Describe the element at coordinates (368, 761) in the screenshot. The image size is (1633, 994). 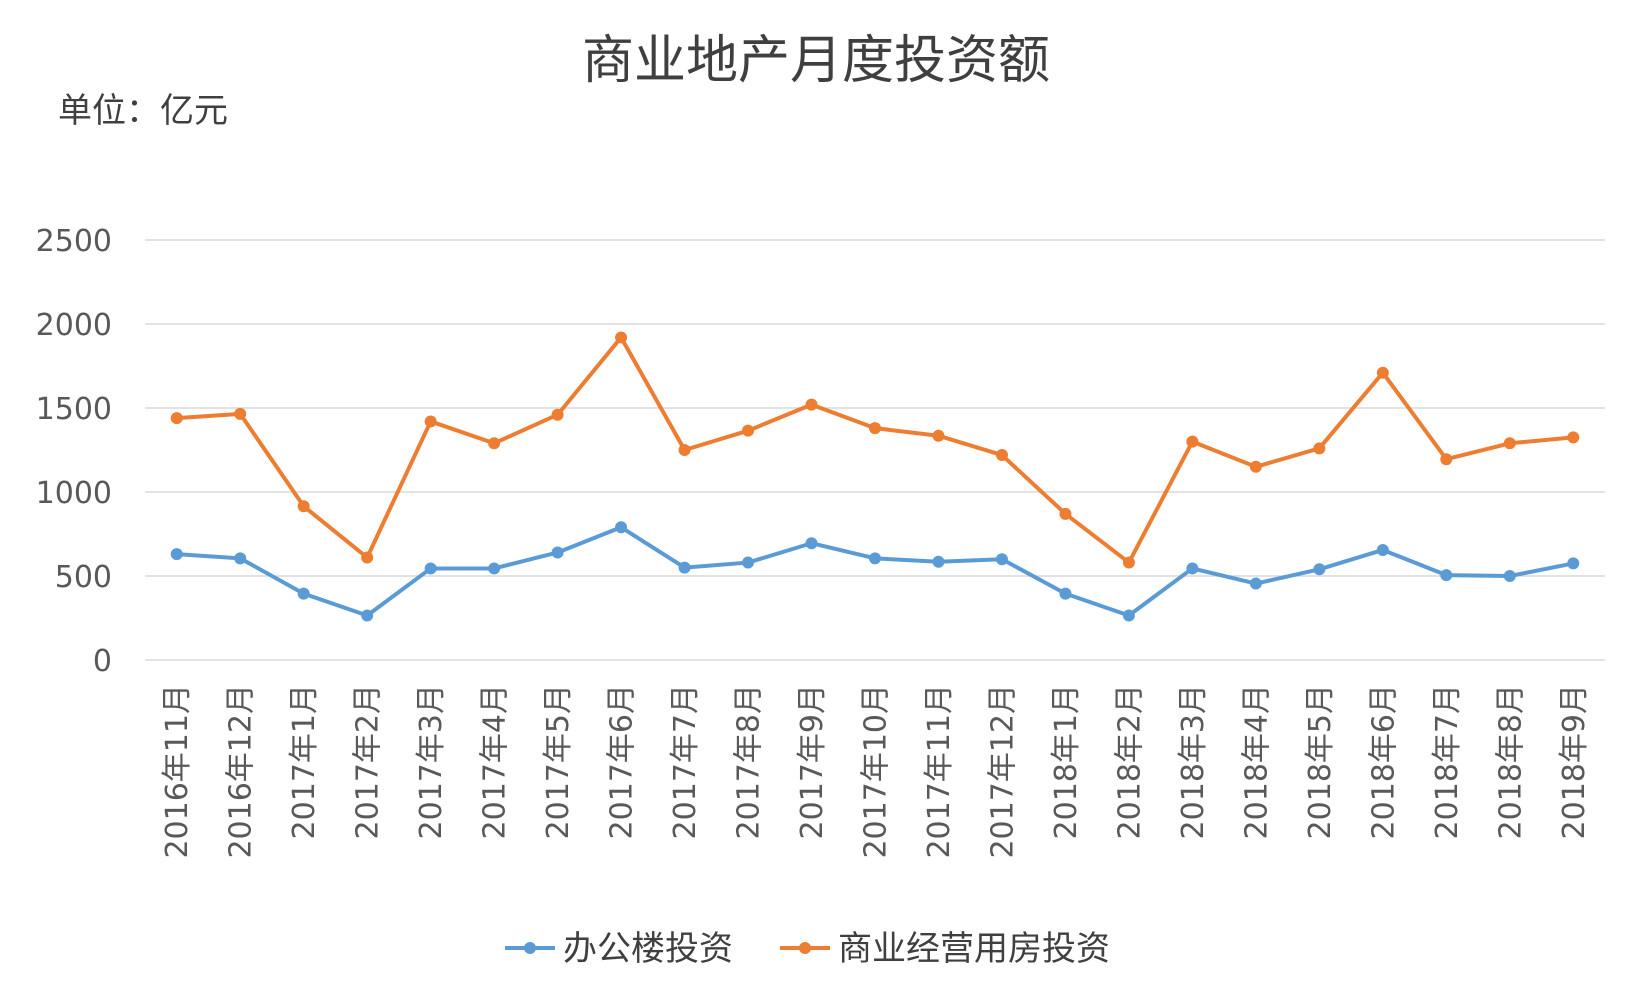
I see `x-tick-label: 2017年2月` at that location.